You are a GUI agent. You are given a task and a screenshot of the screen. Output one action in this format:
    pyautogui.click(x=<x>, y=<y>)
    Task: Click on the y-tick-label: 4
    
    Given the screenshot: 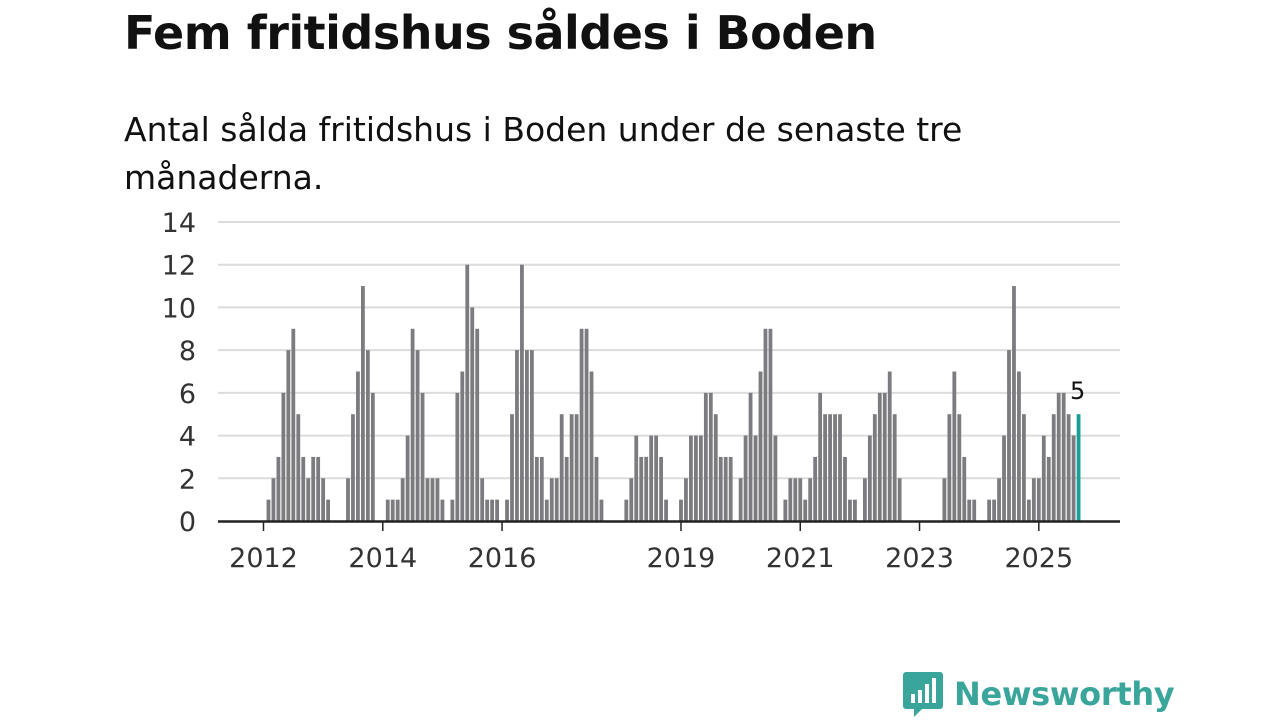 What is the action you would take?
    pyautogui.click(x=187, y=437)
    